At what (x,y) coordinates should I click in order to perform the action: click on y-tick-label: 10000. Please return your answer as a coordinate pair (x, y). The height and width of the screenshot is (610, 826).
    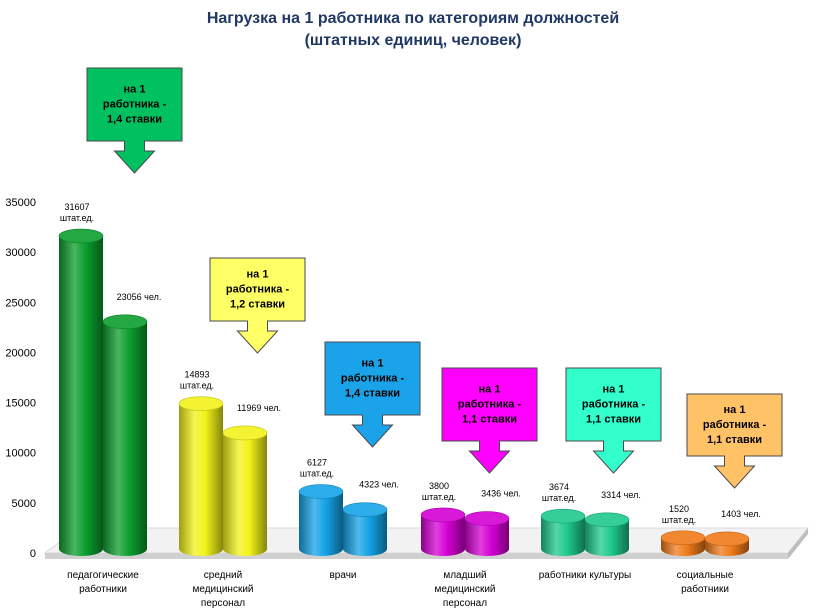
    Looking at the image, I should click on (20, 454).